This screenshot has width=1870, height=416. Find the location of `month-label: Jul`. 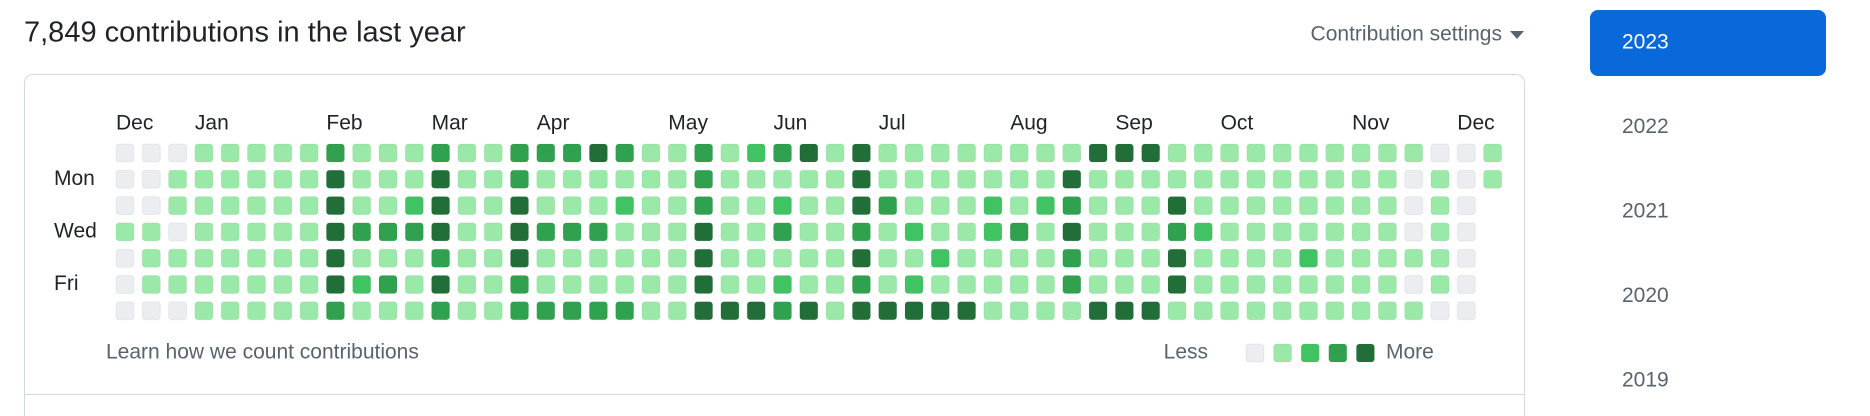

month-label: Jul is located at coordinates (892, 123).